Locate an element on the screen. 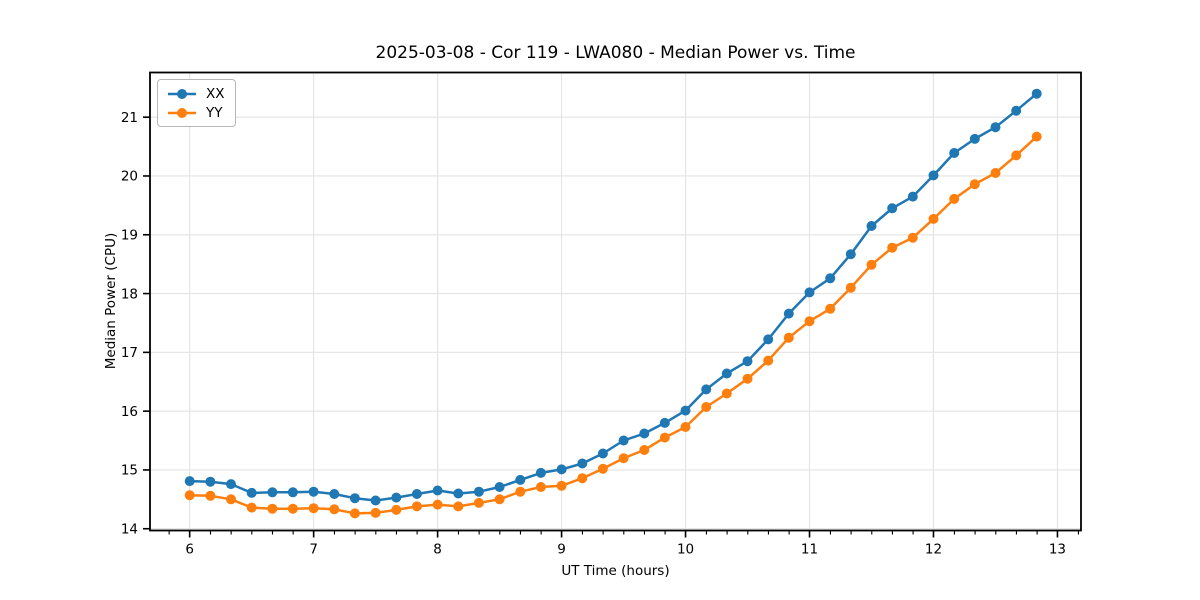 This screenshot has width=1200, height=600. x-tick-label: 6 is located at coordinates (189, 550).